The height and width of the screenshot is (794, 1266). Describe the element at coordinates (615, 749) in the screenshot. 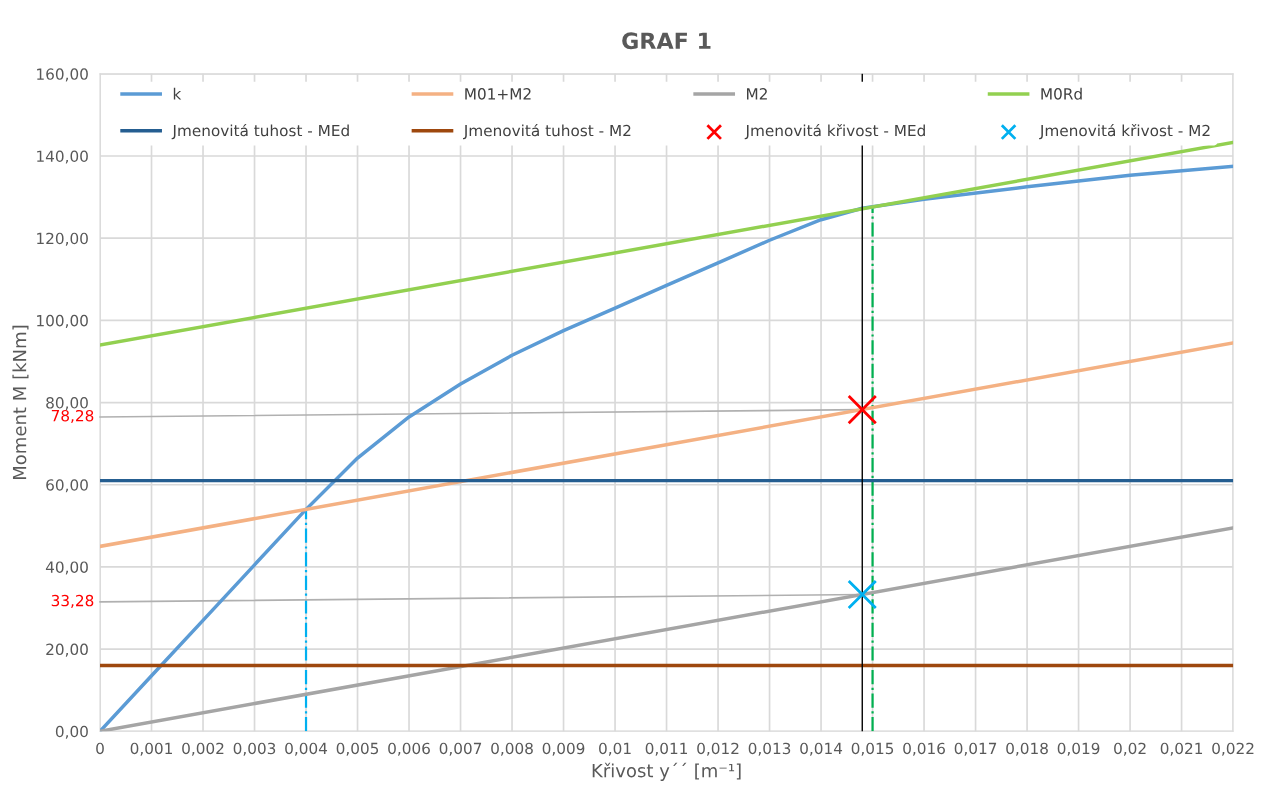

I see `x-tick-label: 0,01` at that location.